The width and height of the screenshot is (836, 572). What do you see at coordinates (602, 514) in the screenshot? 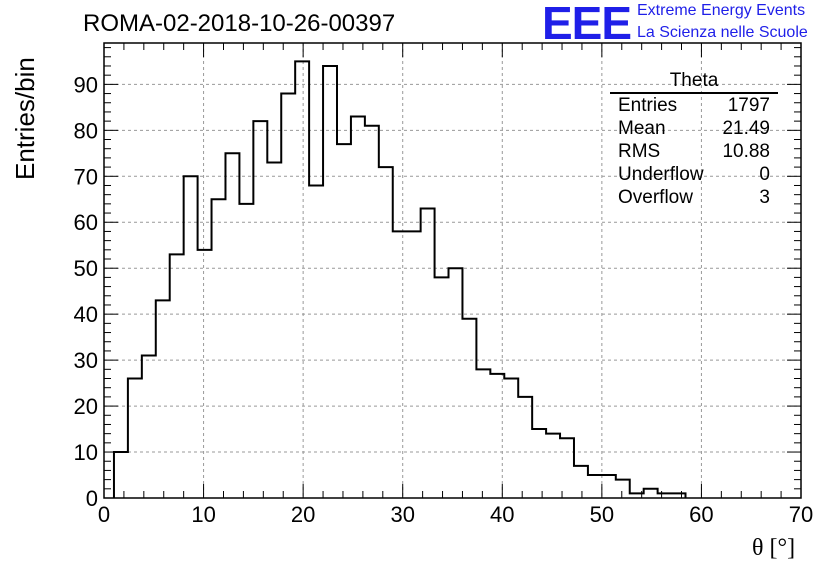
I see `x-tick-label: 50` at bounding box center [602, 514].